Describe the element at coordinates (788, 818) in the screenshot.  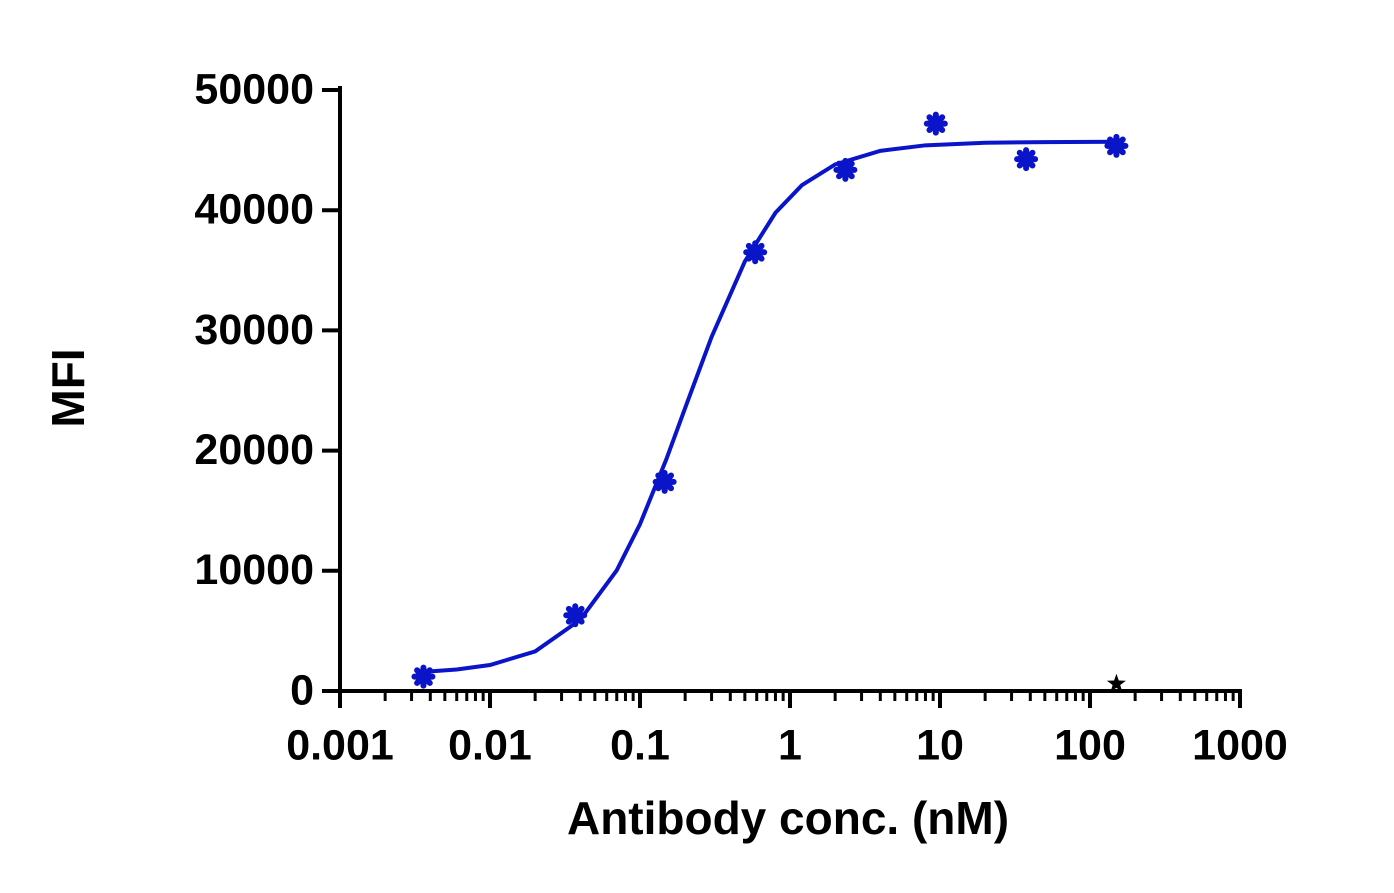
I see `x-axis-label: Antibody conc. (nM)` at that location.